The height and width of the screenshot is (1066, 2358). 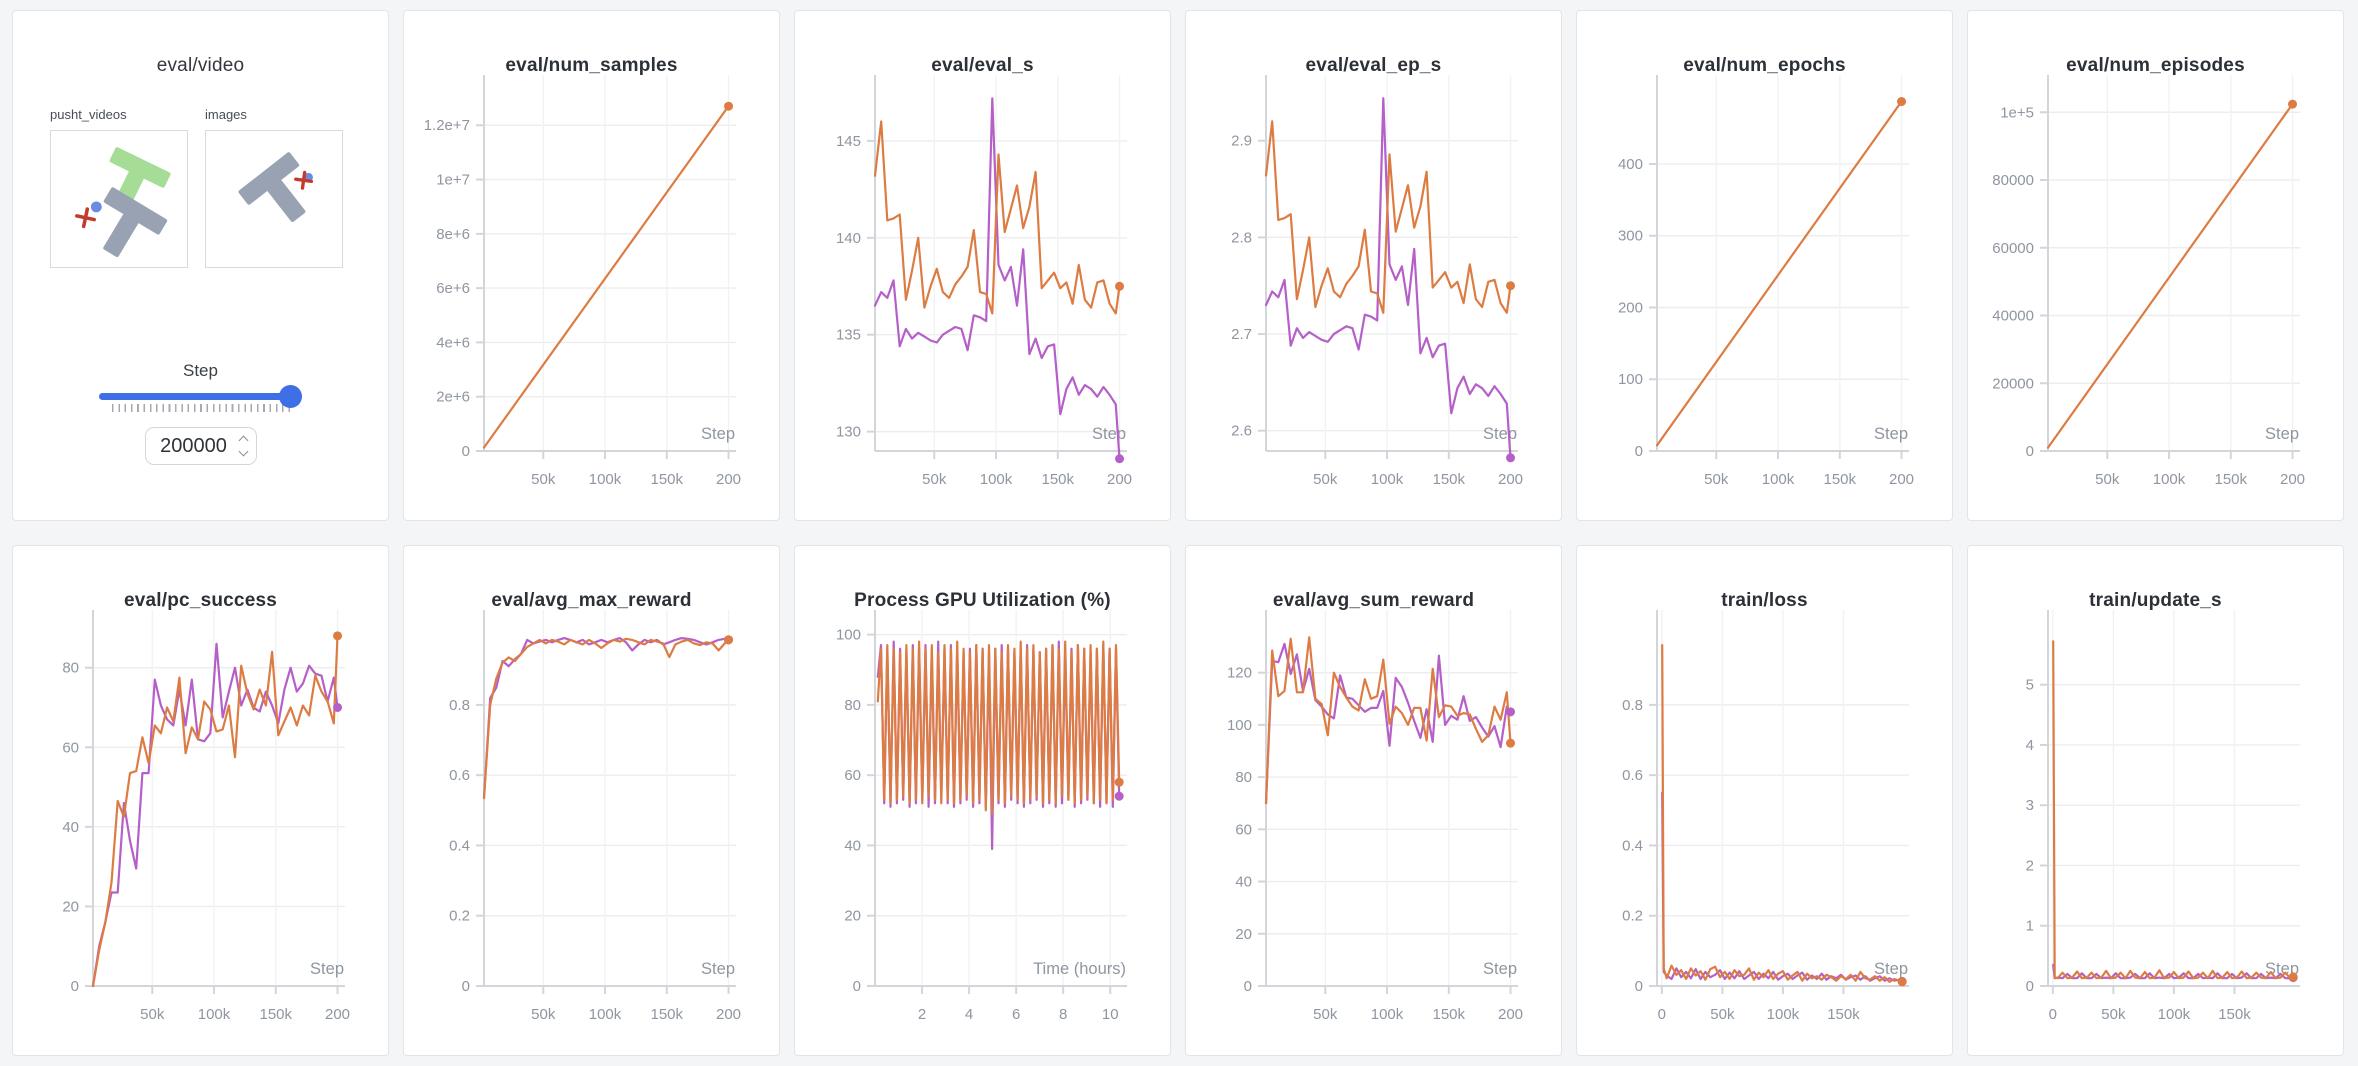 I want to click on chart-title: eval/avg_sum_reward, so click(x=1373, y=600).